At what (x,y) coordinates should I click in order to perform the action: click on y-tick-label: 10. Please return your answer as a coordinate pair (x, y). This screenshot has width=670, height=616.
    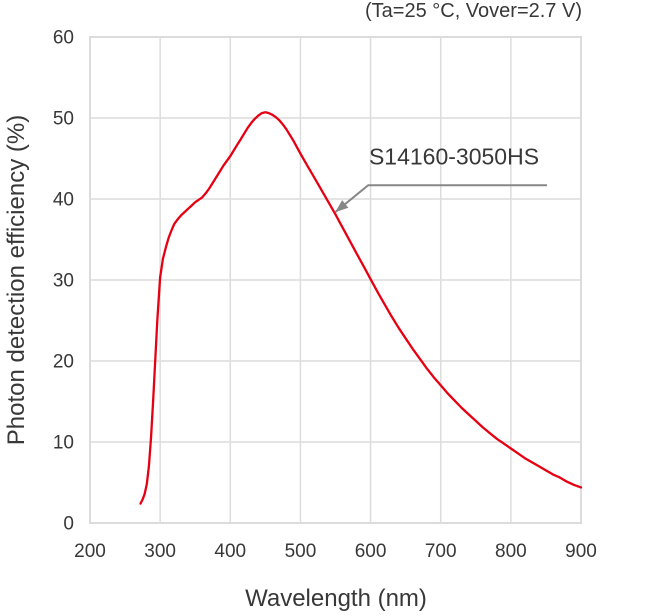
    Looking at the image, I should click on (63, 443).